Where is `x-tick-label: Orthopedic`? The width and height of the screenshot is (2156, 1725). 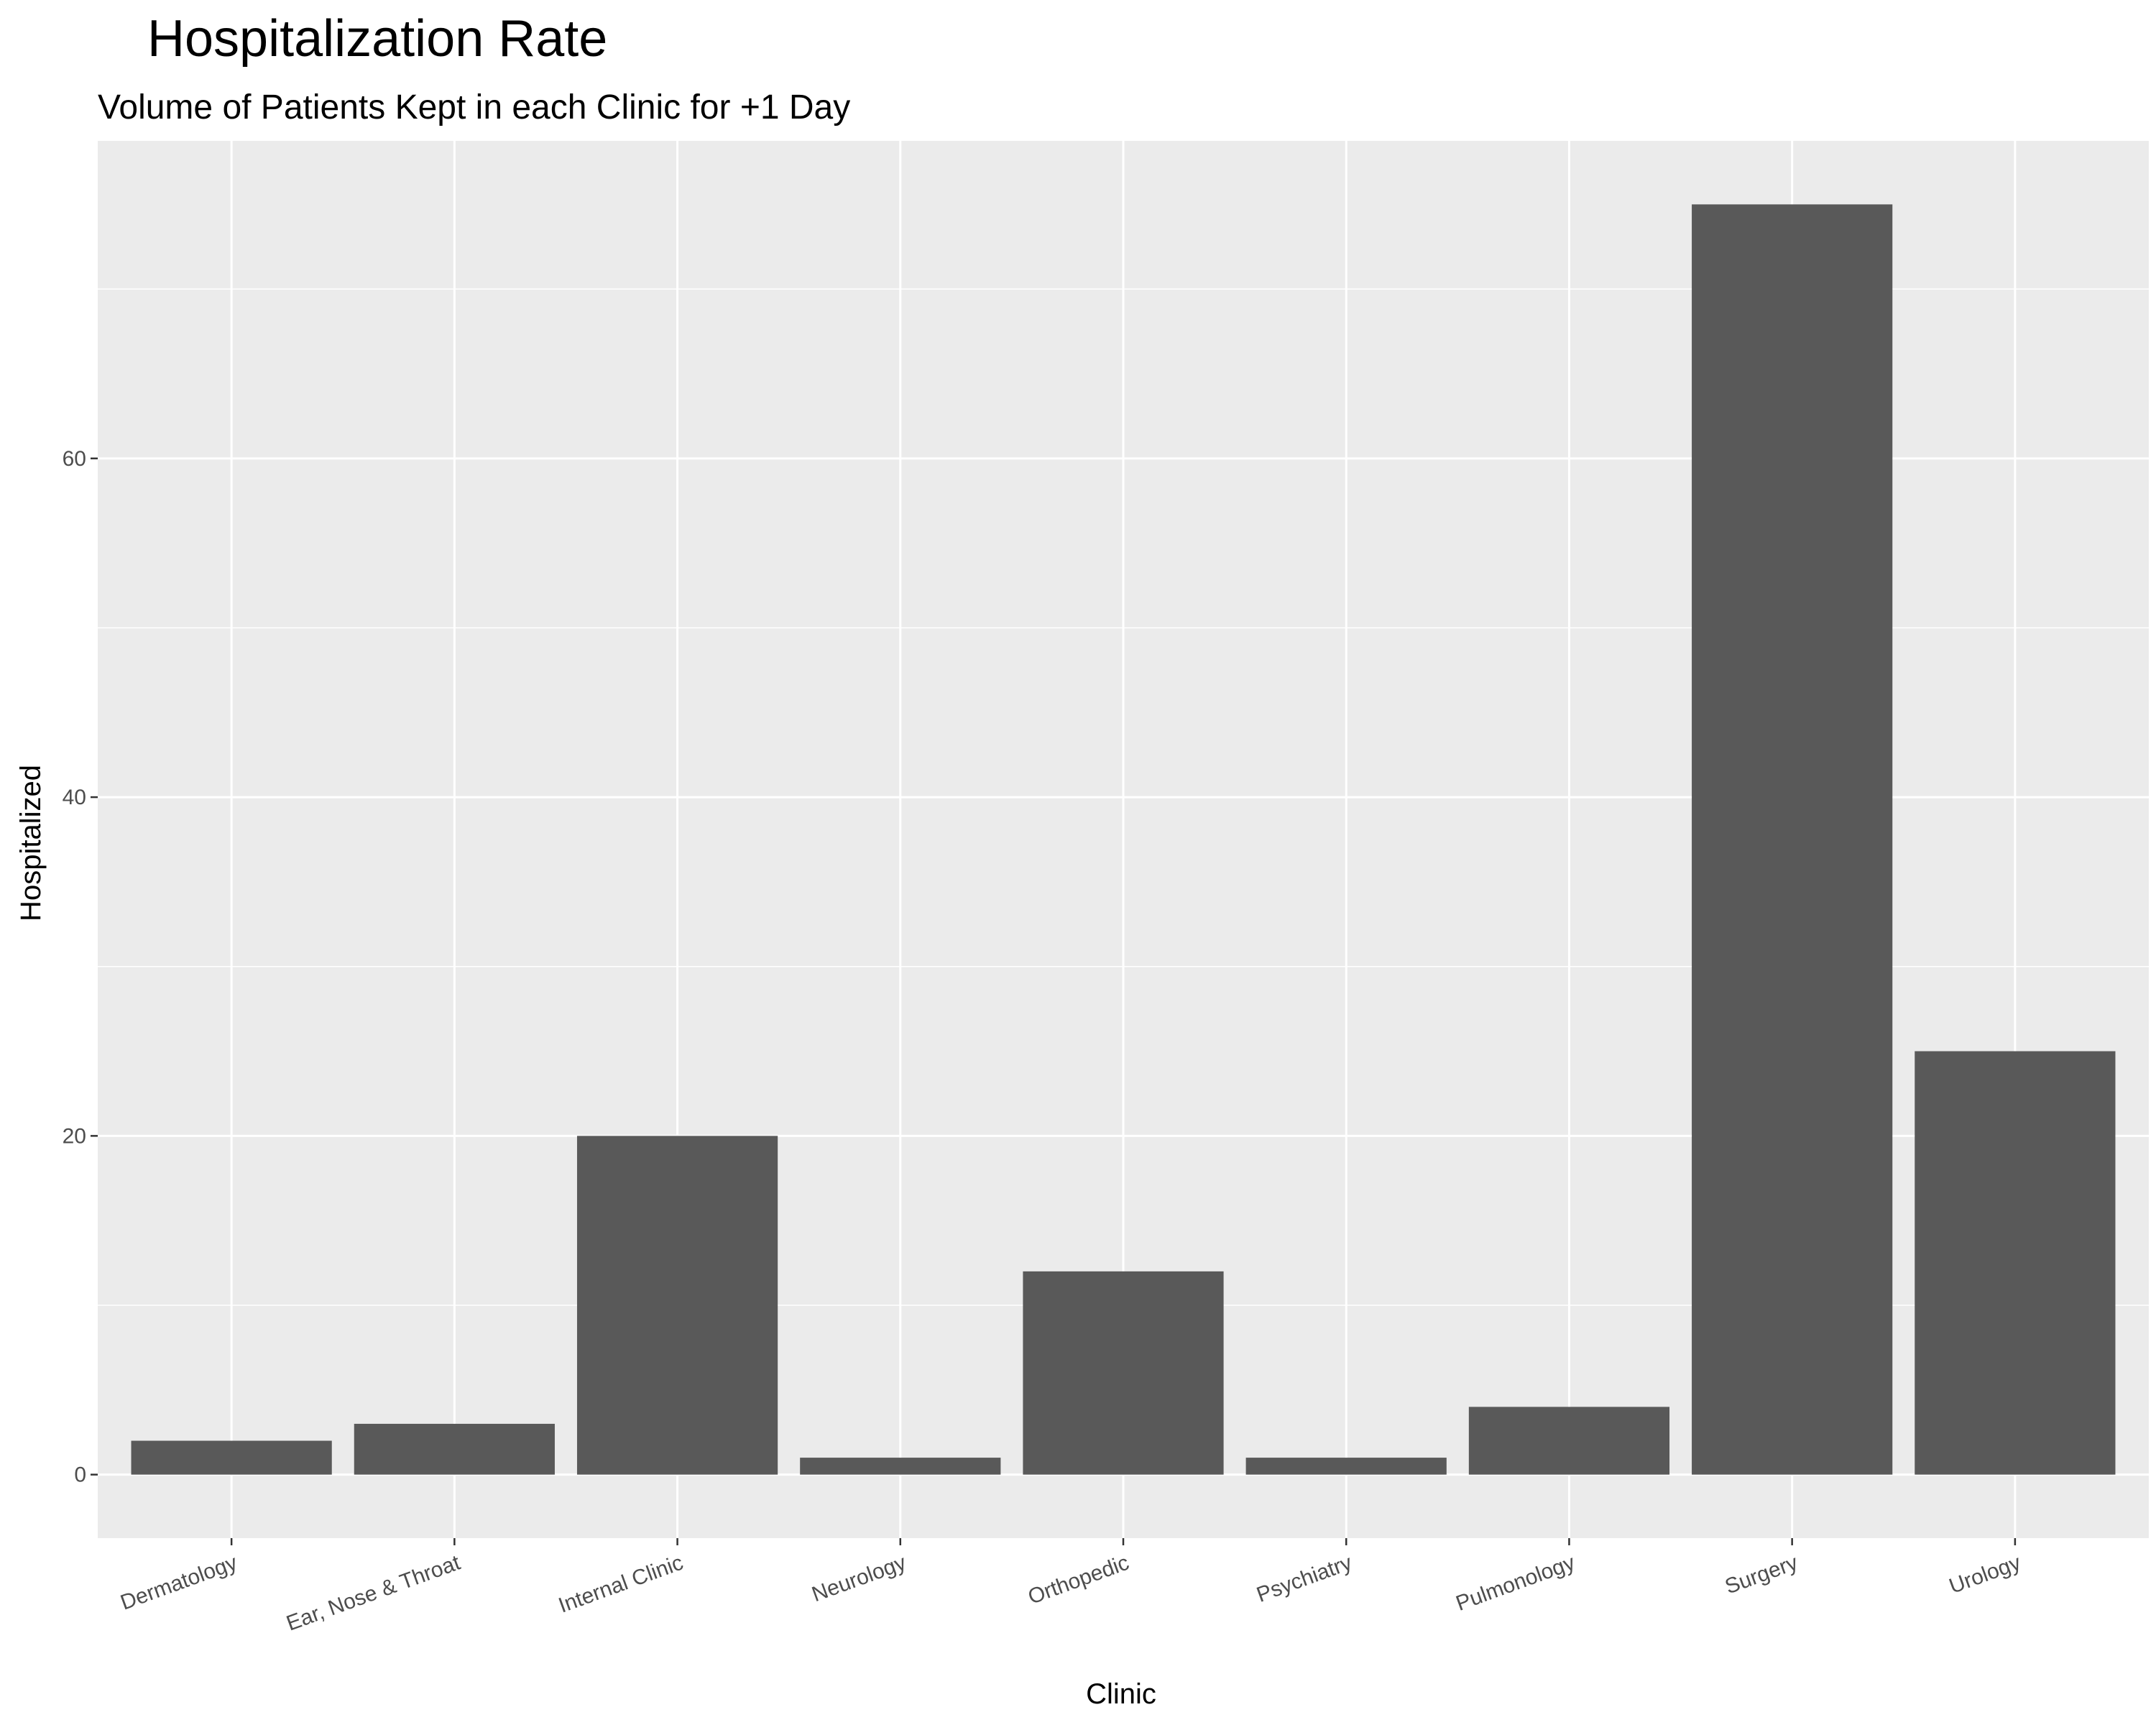
x-tick-label: Orthopedic is located at coordinates (1078, 1580).